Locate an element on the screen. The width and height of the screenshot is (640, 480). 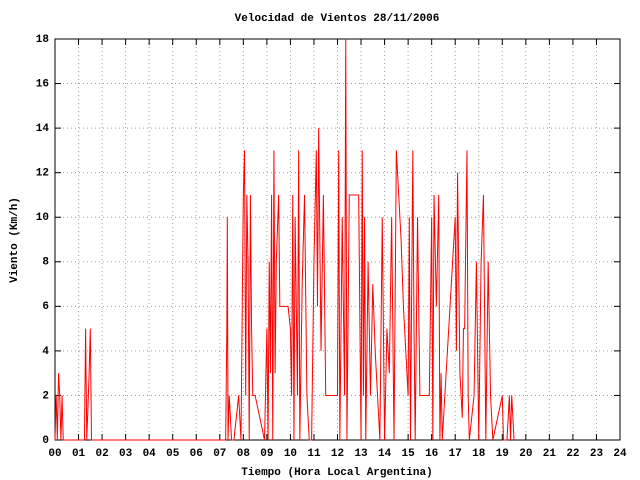
y-axis-label: Viento (Km/h) is located at coordinates (15, 240).